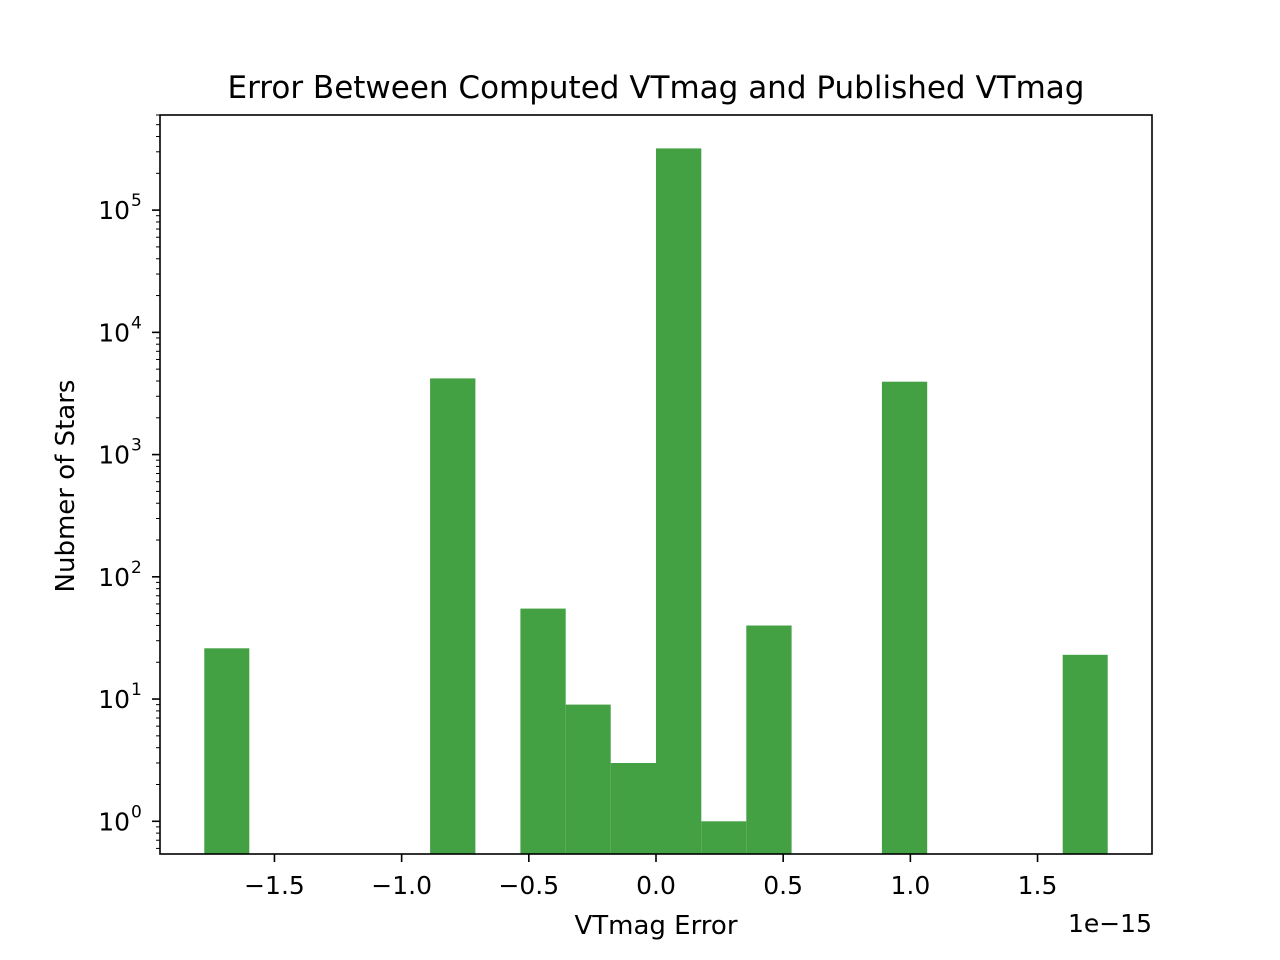 This screenshot has height=960, width=1280. Describe the element at coordinates (1110, 923) in the screenshot. I see `x-axis-offset-label: 1e−15` at that location.